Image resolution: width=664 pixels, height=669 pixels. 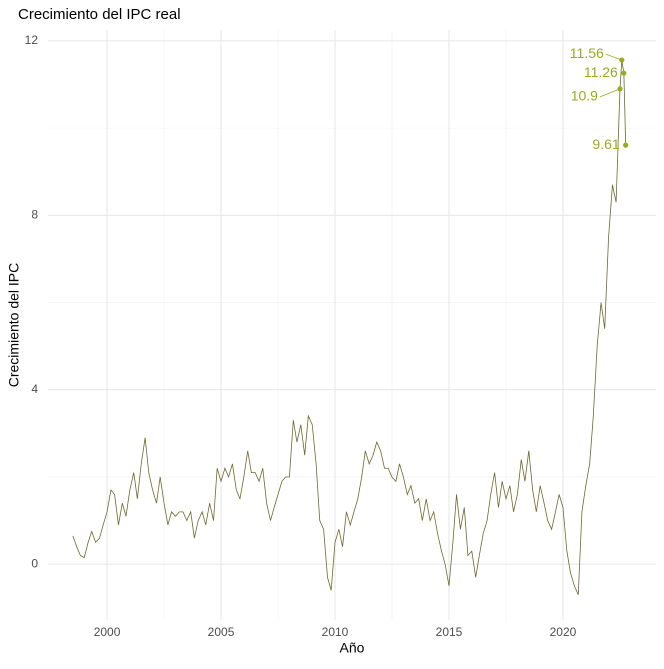 I want to click on point-label: 9.61, so click(x=605, y=144).